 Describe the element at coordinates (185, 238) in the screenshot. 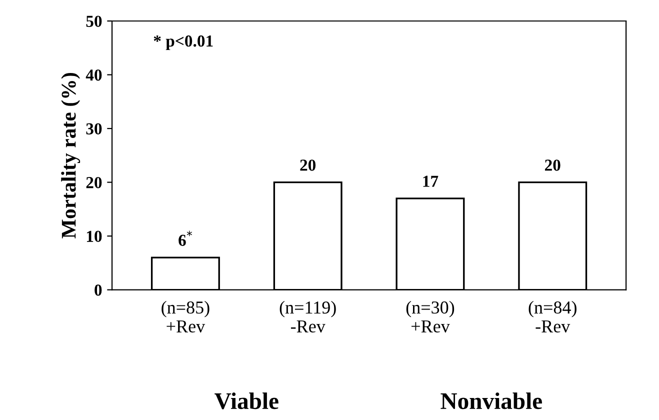

I see `data-label: 6$^{*}$` at that location.